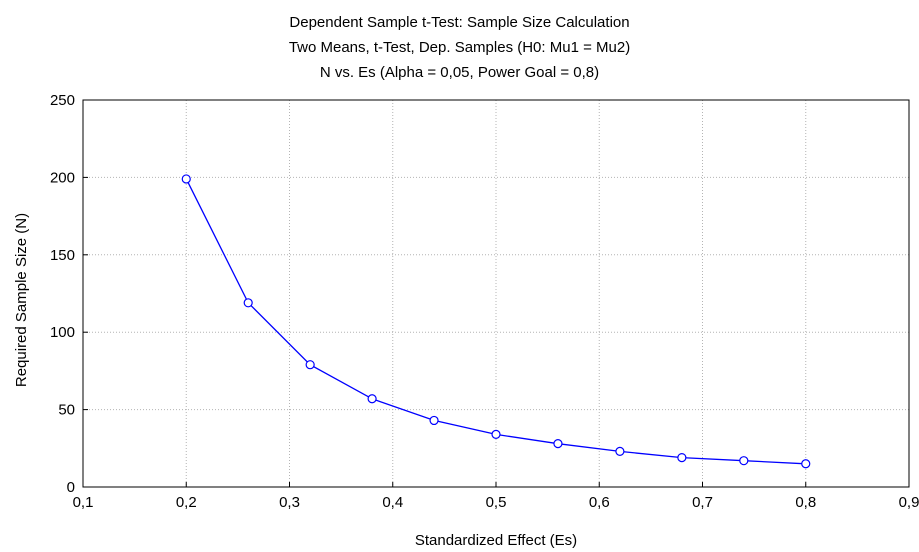  Describe the element at coordinates (599, 502) in the screenshot. I see `x-tick-label: 0,6` at that location.